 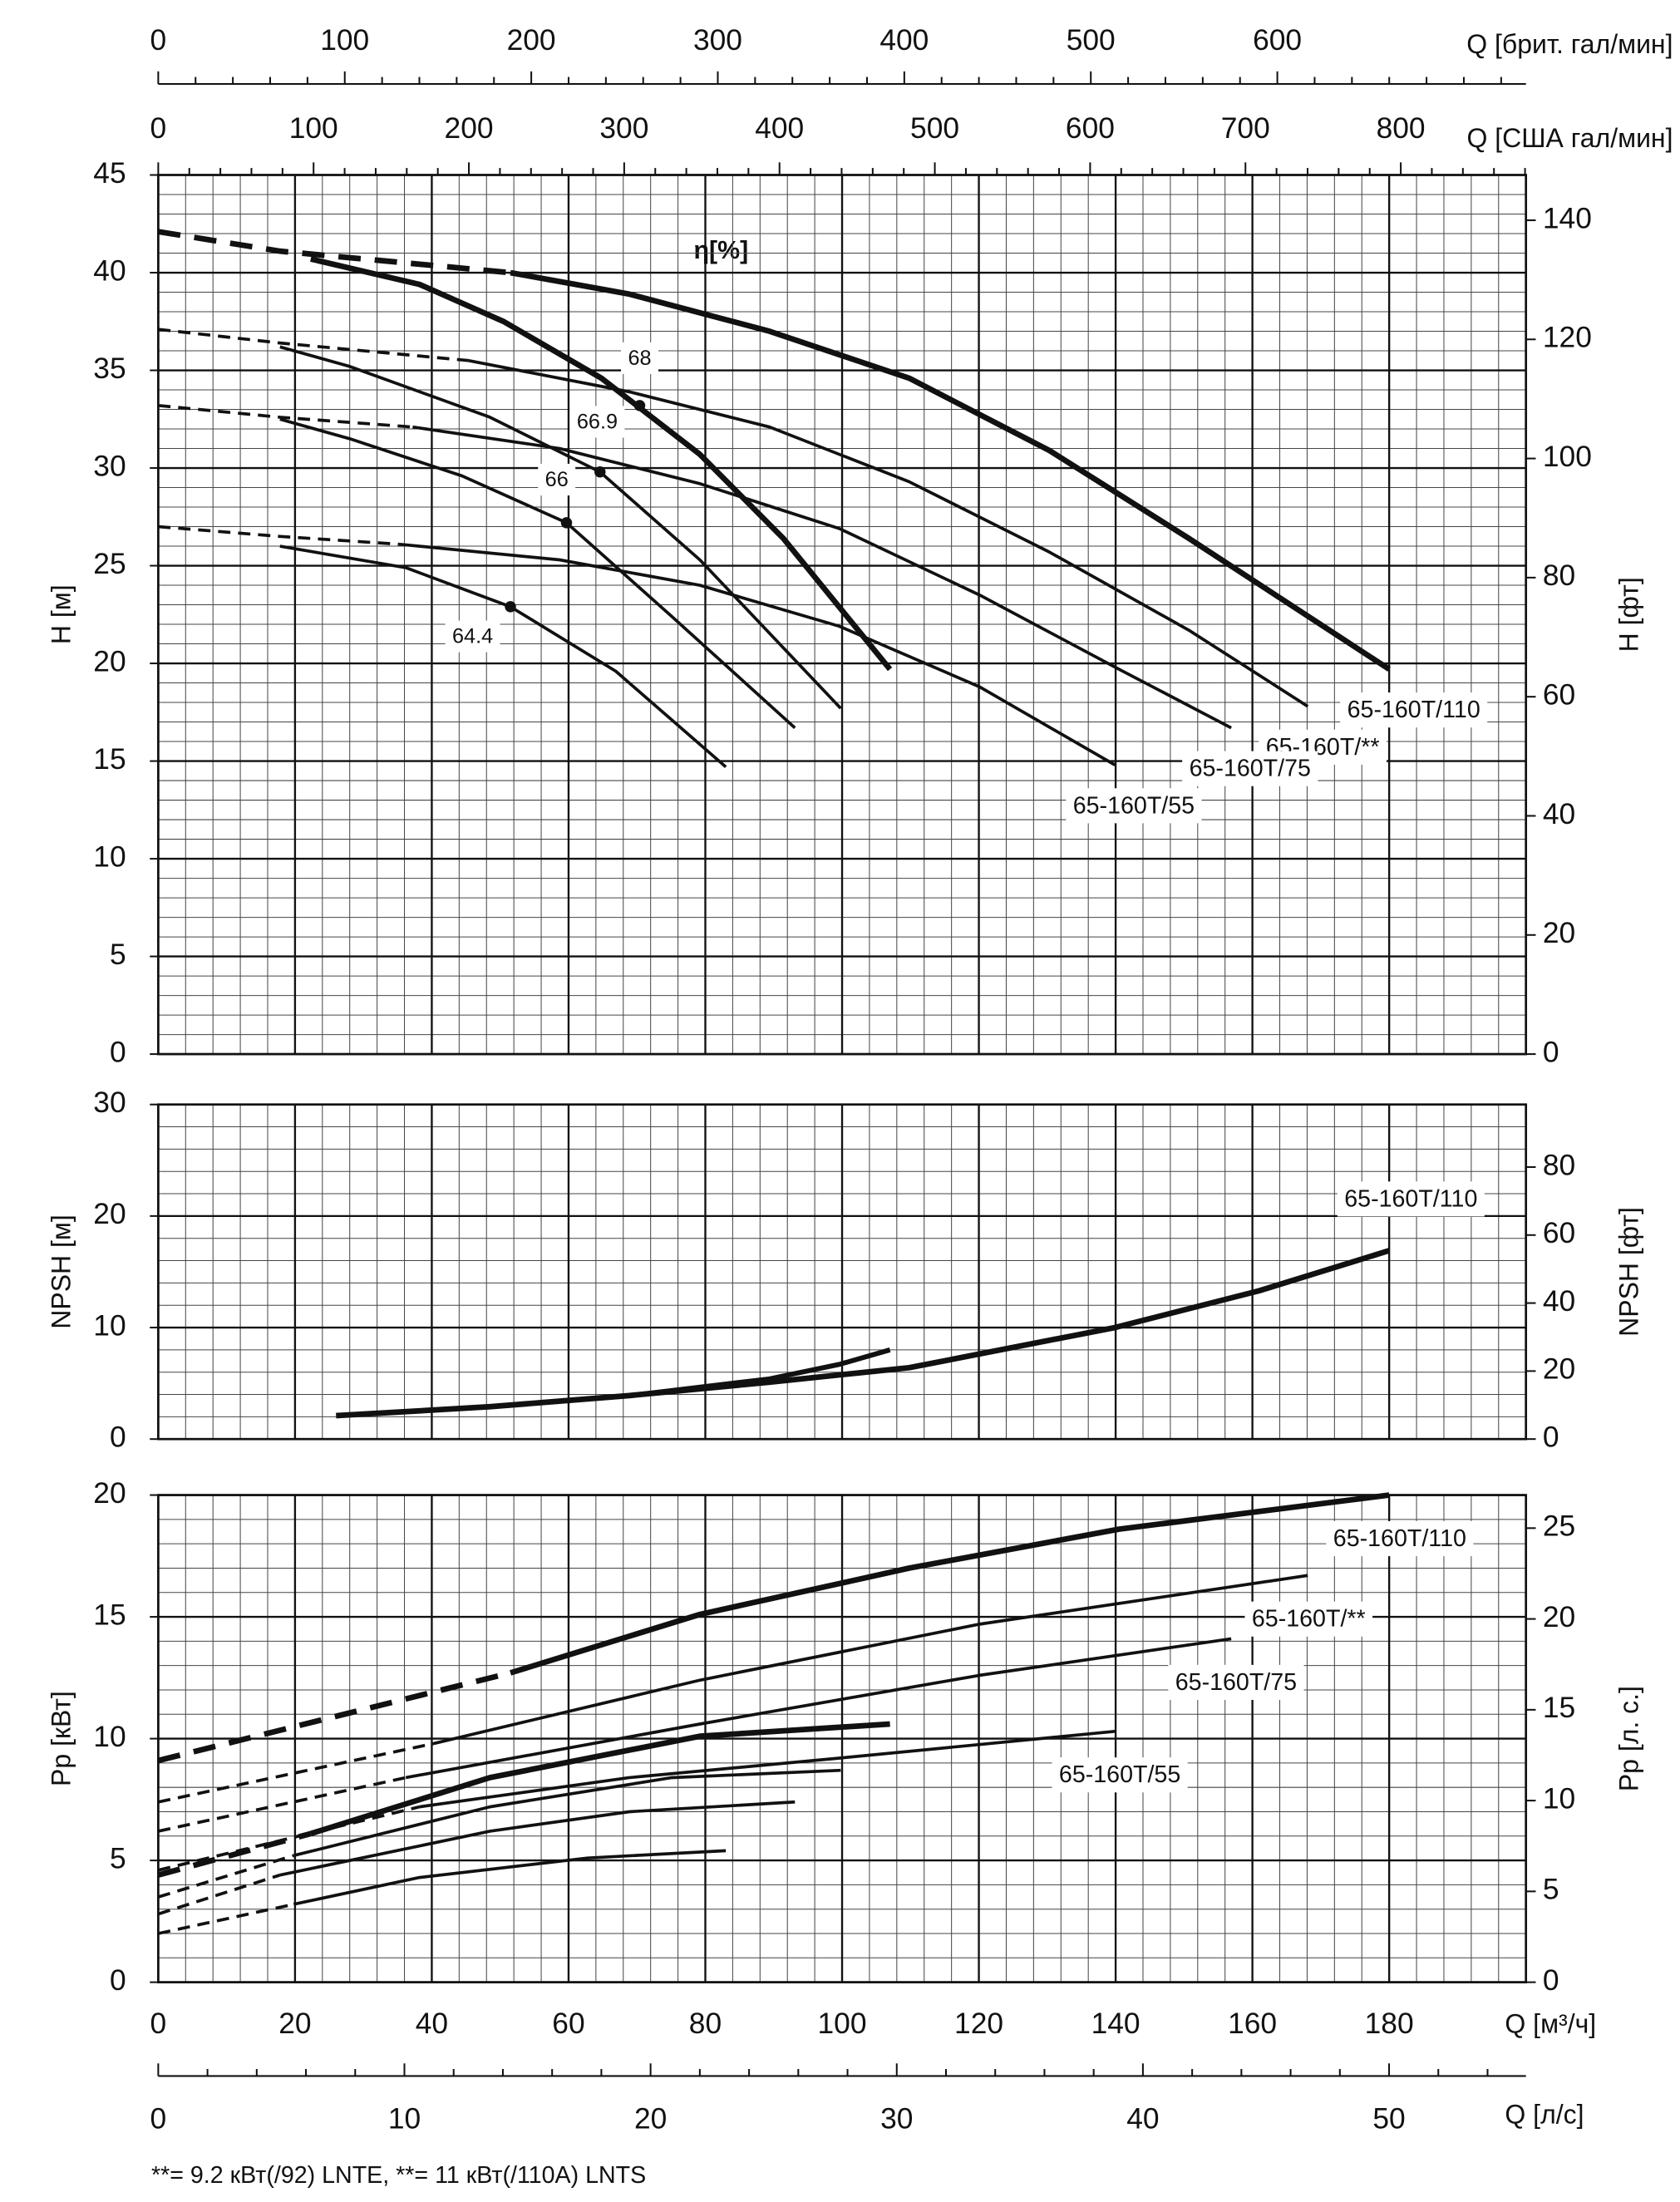 I want to click on x-tick-label: 800, so click(x=1401, y=128).